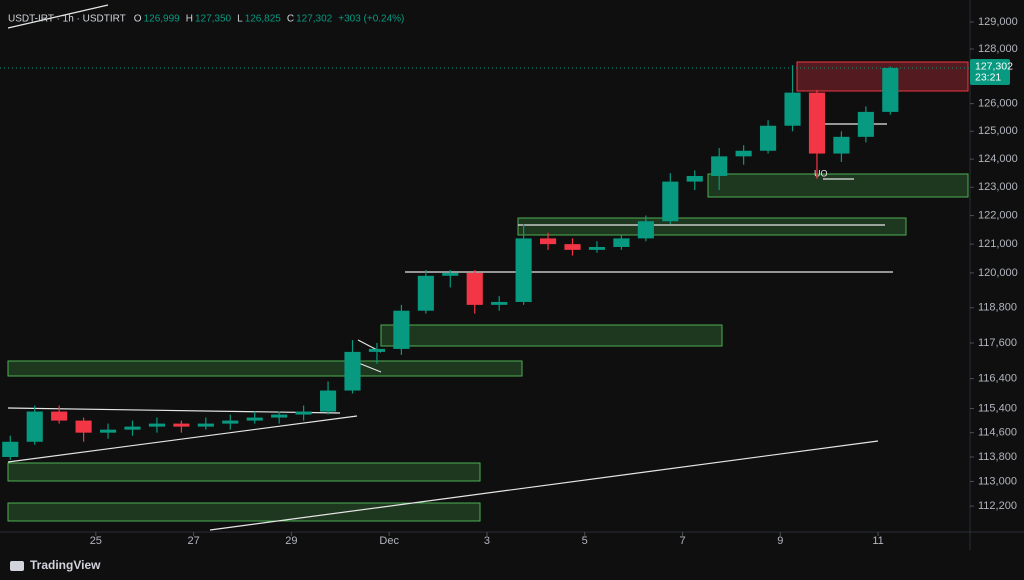  I want to click on y-tick-label: 113,800, so click(997, 457).